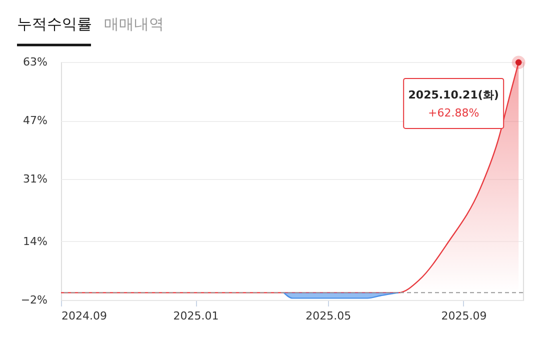  What do you see at coordinates (35, 62) in the screenshot?
I see `y-tick-label: 63%` at bounding box center [35, 62].